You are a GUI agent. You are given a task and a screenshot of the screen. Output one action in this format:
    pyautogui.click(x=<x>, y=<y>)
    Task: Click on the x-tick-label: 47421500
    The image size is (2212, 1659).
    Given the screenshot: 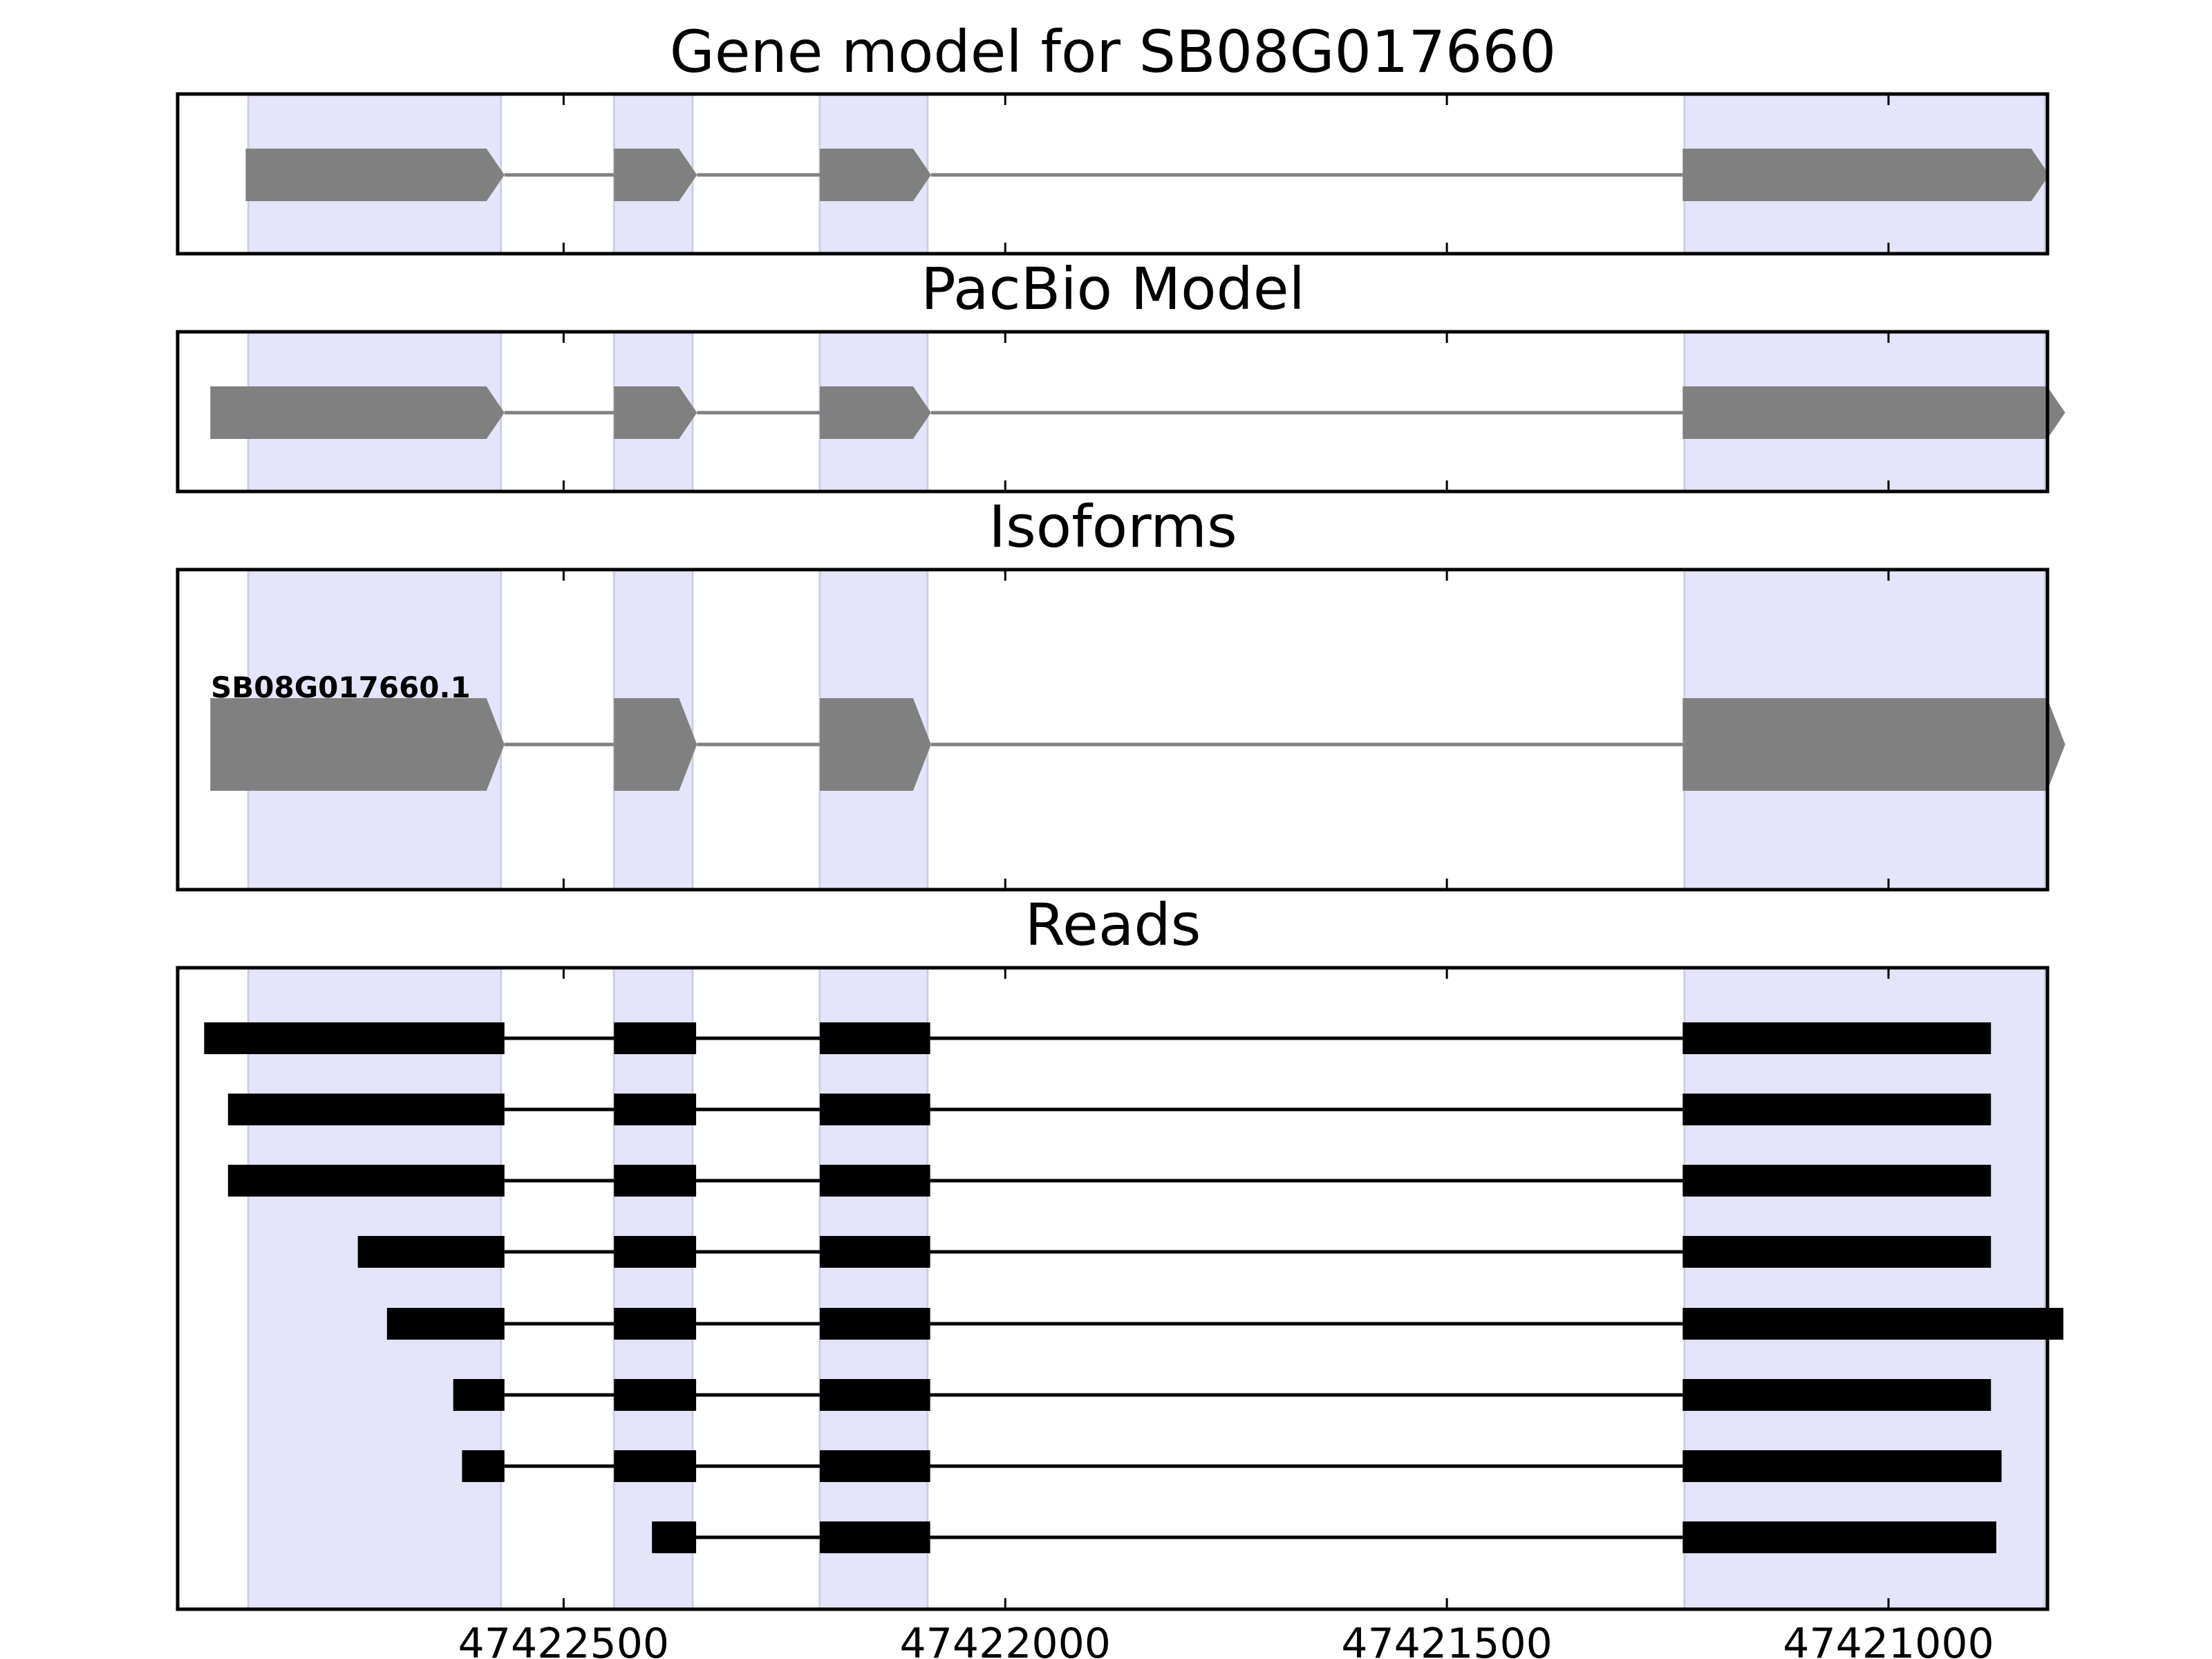 What is the action you would take?
    pyautogui.click(x=1446, y=1639)
    